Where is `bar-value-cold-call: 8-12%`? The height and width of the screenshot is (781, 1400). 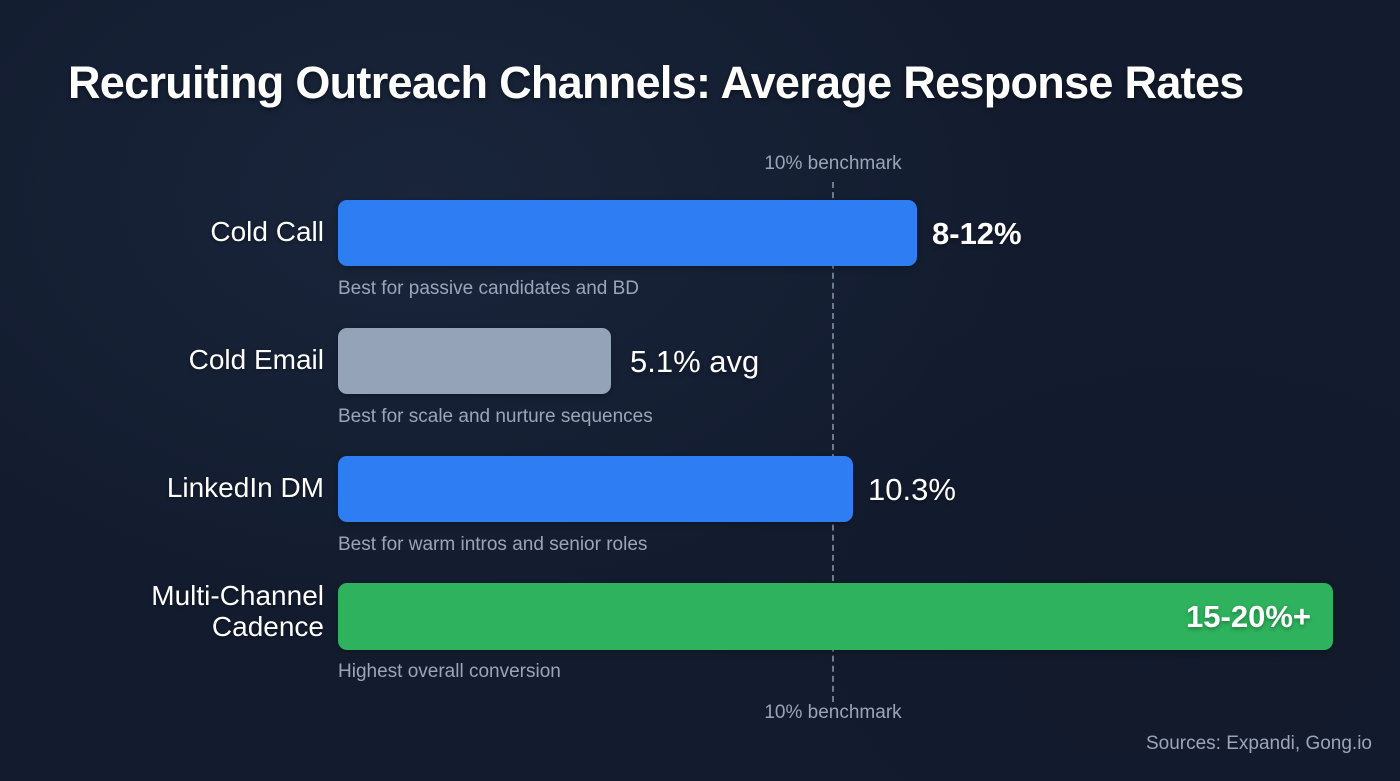 bar-value-cold-call: 8-12% is located at coordinates (977, 233).